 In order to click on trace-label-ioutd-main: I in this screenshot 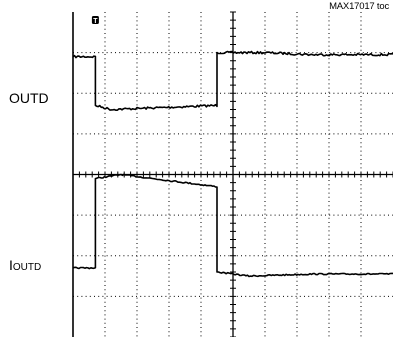, I will do `click(11, 265)`.